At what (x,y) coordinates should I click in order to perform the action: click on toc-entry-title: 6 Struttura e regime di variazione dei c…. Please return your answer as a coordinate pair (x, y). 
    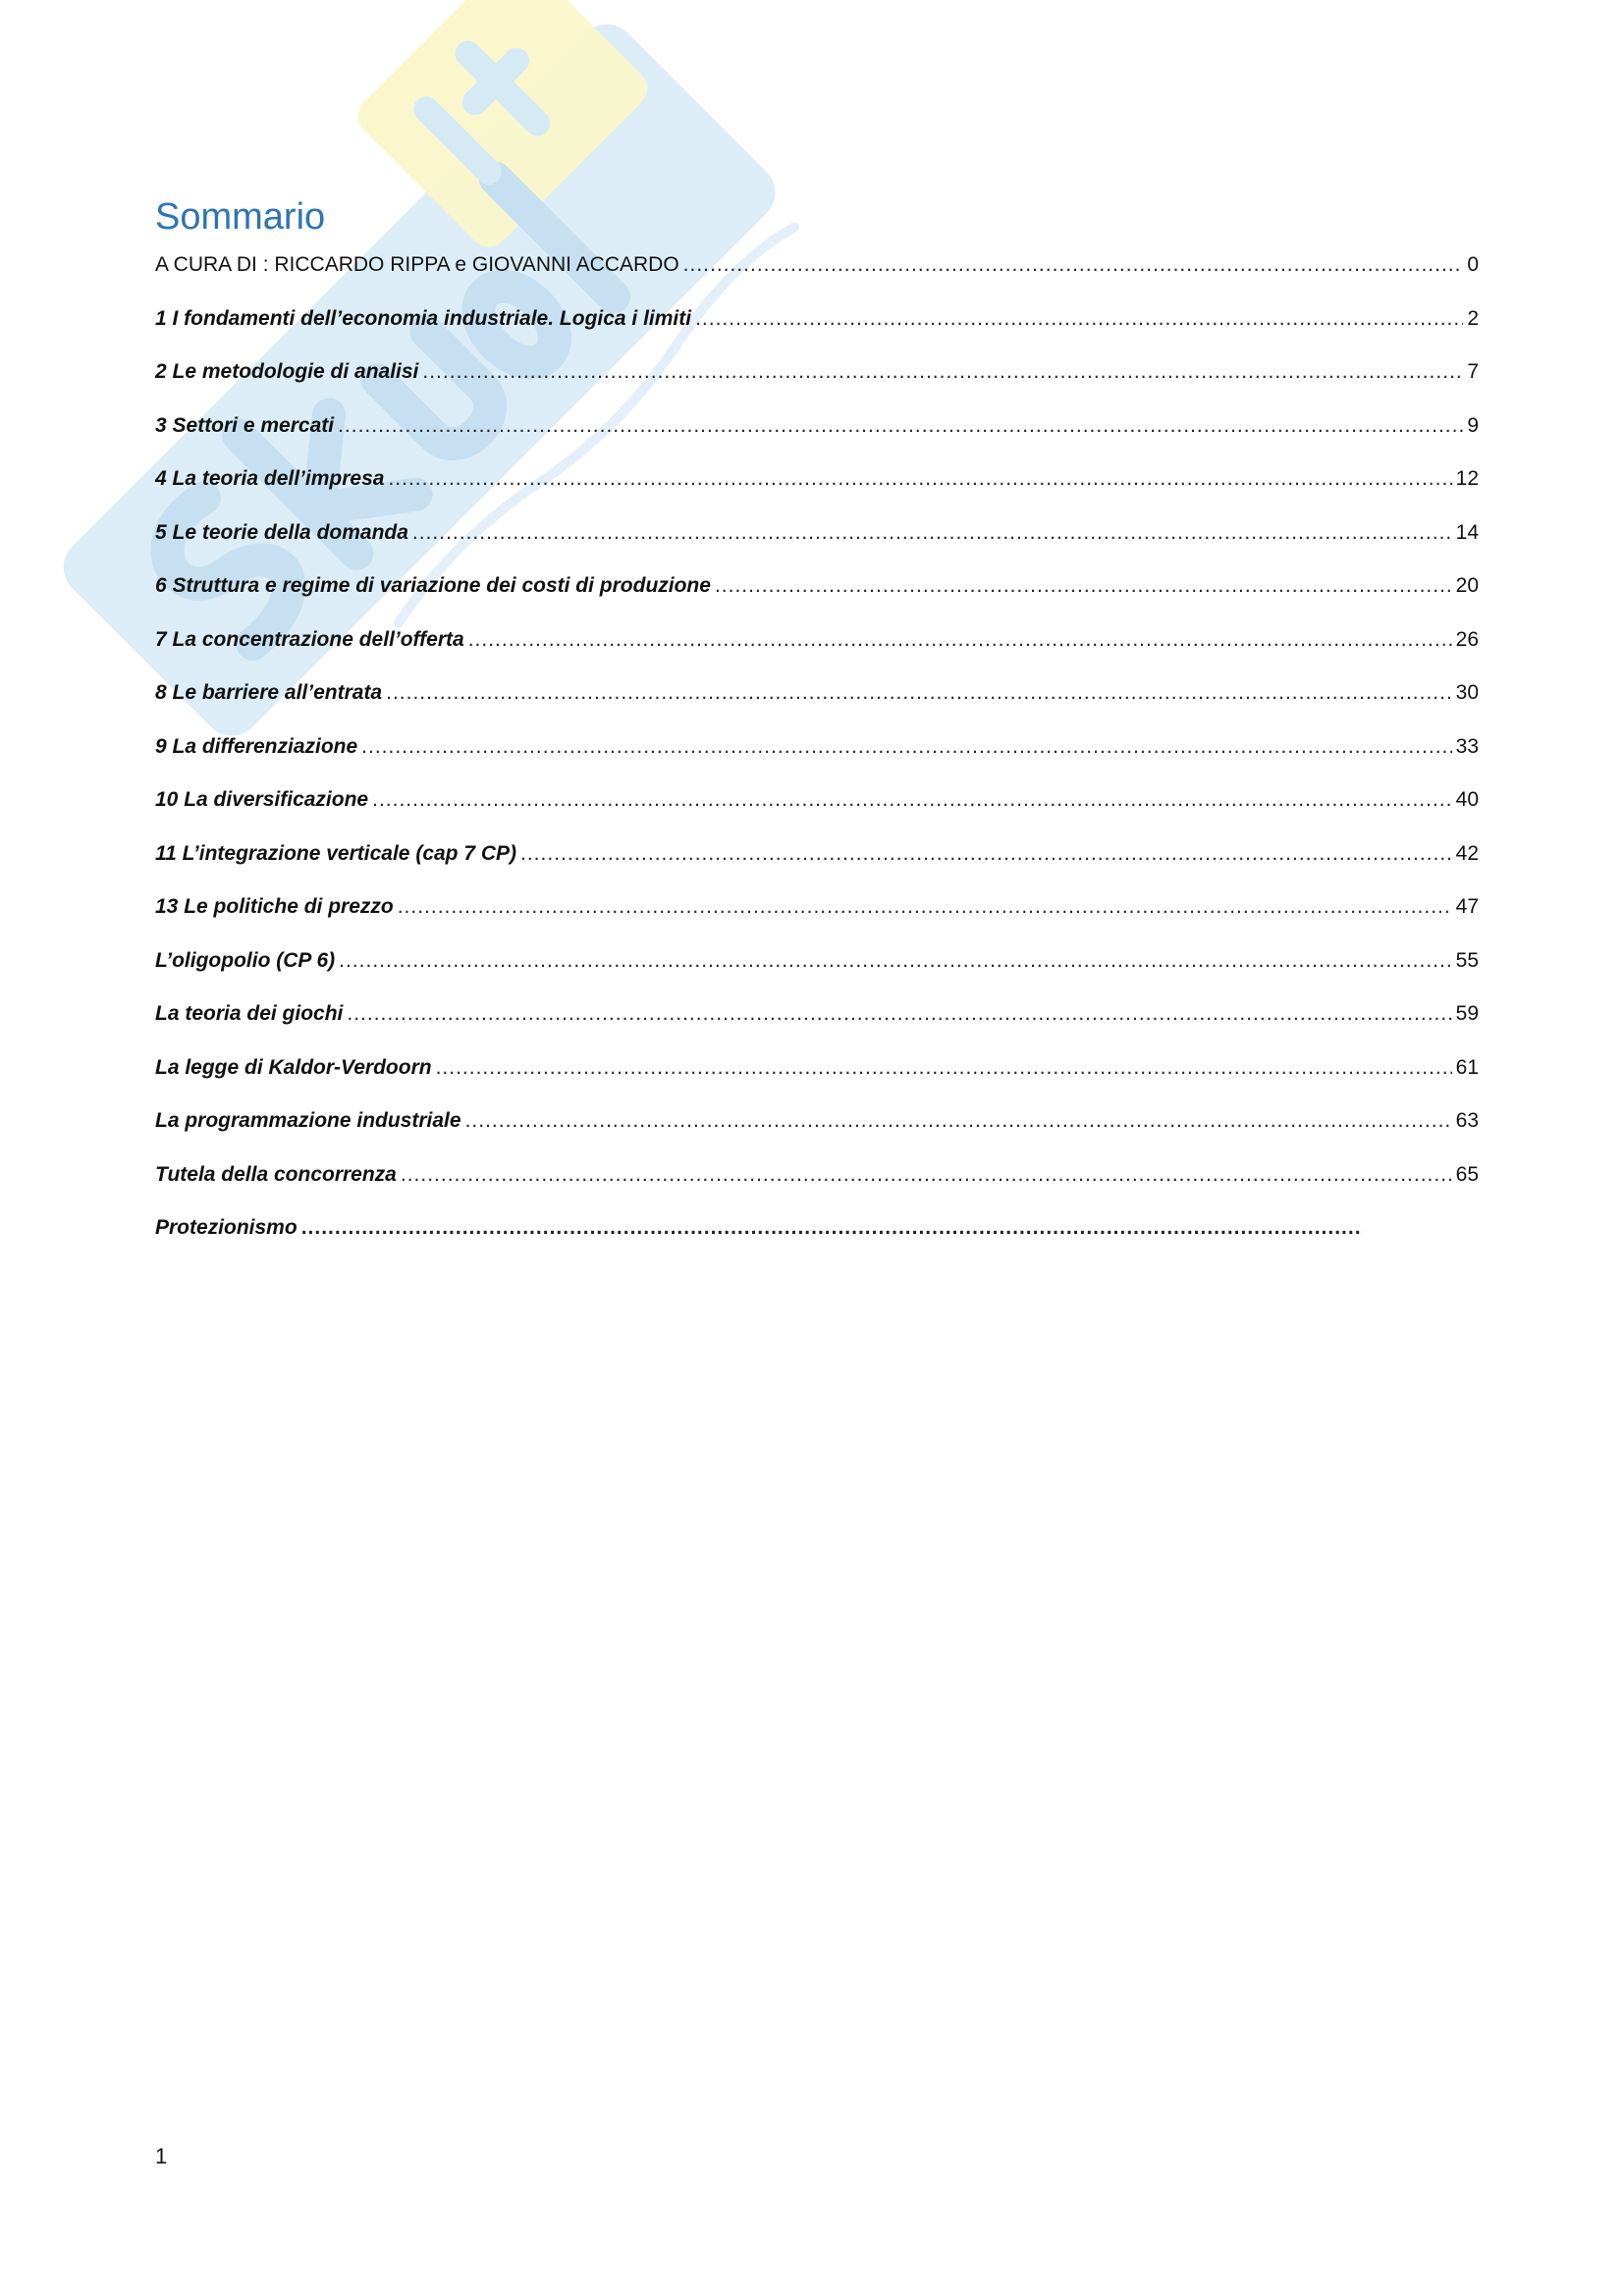
    Looking at the image, I should click on (433, 586).